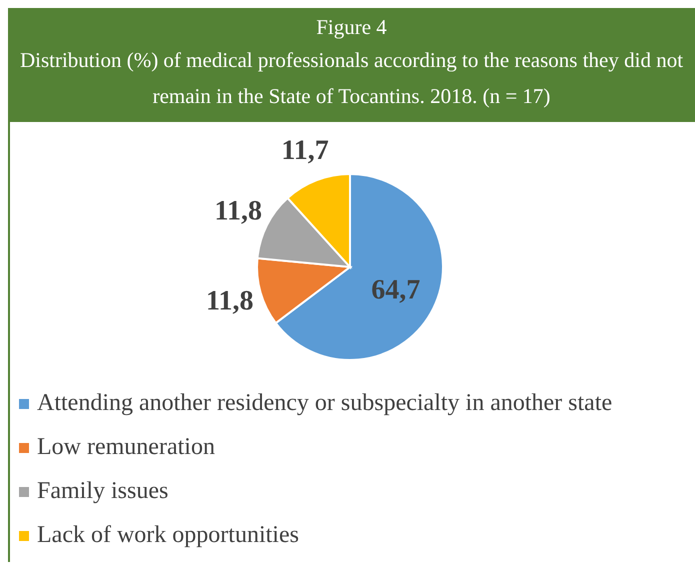 The height and width of the screenshot is (576, 695). What do you see at coordinates (324, 403) in the screenshot?
I see `legend-label: Attending another residency or subspecialty in another state` at bounding box center [324, 403].